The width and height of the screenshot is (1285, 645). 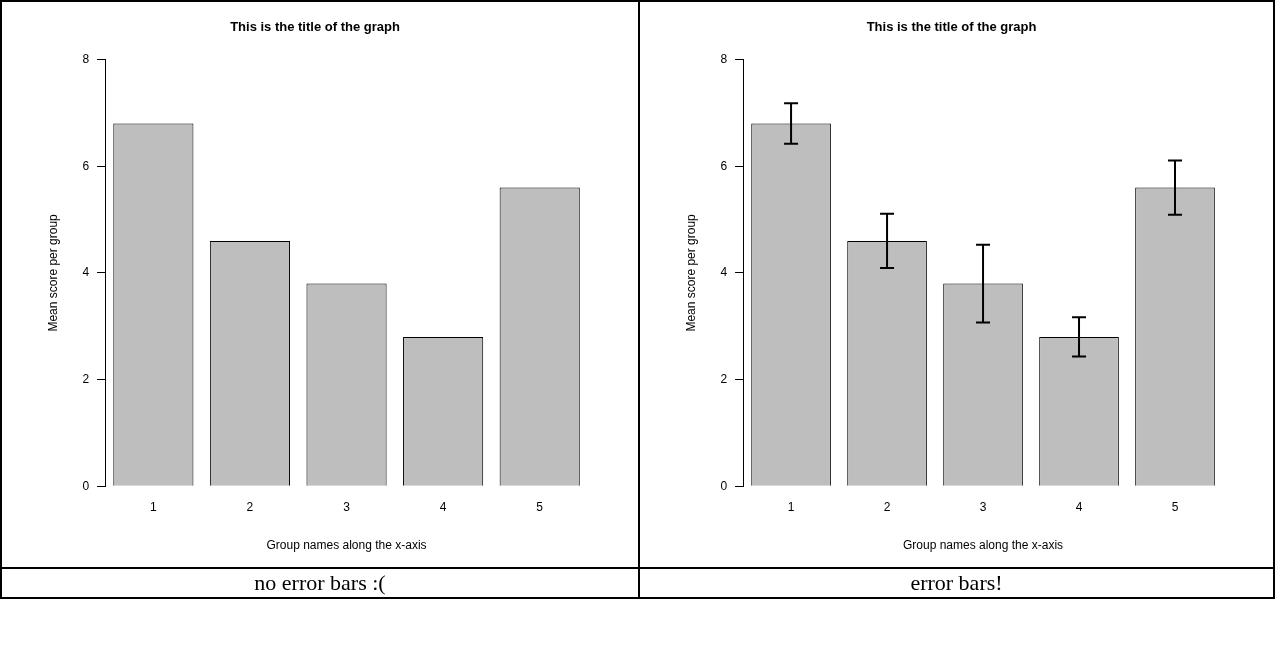 What do you see at coordinates (956, 583) in the screenshot?
I see `text: error bars!` at bounding box center [956, 583].